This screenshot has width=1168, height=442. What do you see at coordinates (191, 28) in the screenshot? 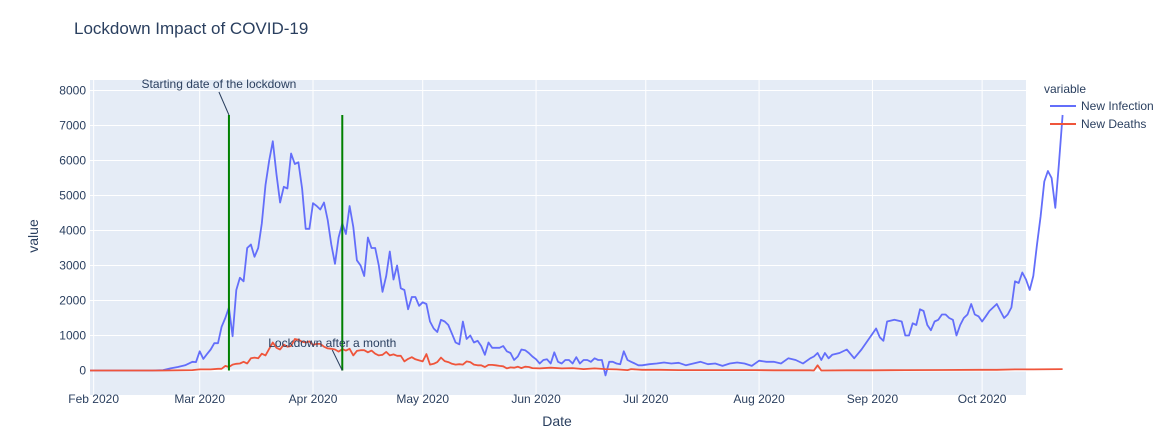
I see `chart-title: Lockdown Impact of COVID-19` at bounding box center [191, 28].